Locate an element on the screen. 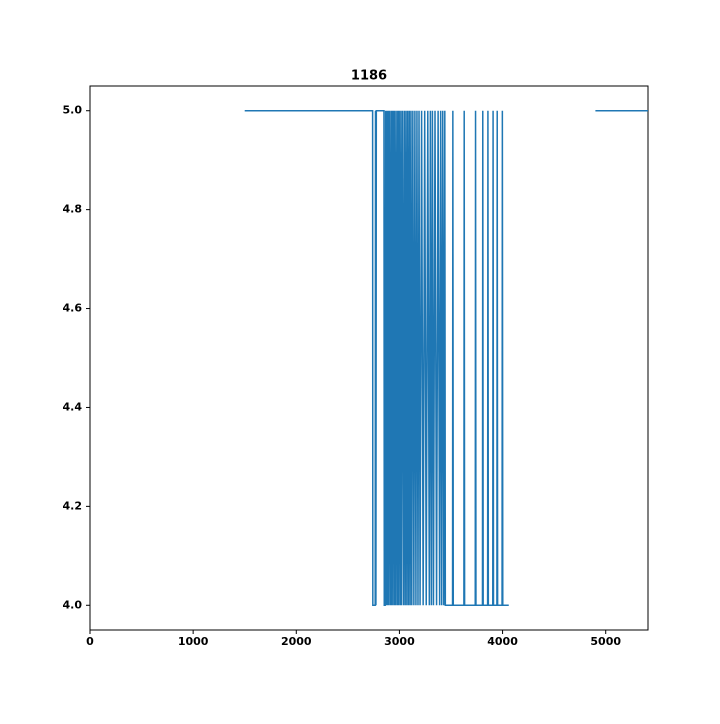 The height and width of the screenshot is (724, 720). x-tick-label: 1000 is located at coordinates (193, 641).